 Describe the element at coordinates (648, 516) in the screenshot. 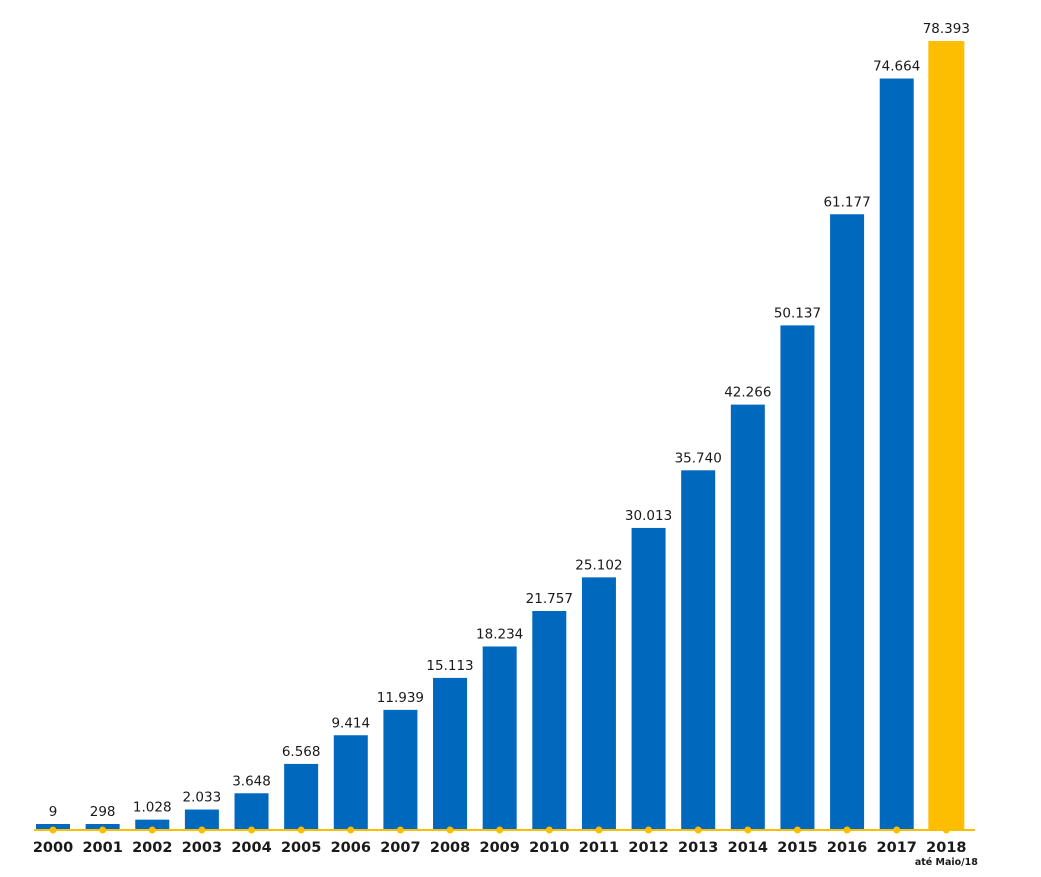

I see `value-label-2012: 30.013` at that location.